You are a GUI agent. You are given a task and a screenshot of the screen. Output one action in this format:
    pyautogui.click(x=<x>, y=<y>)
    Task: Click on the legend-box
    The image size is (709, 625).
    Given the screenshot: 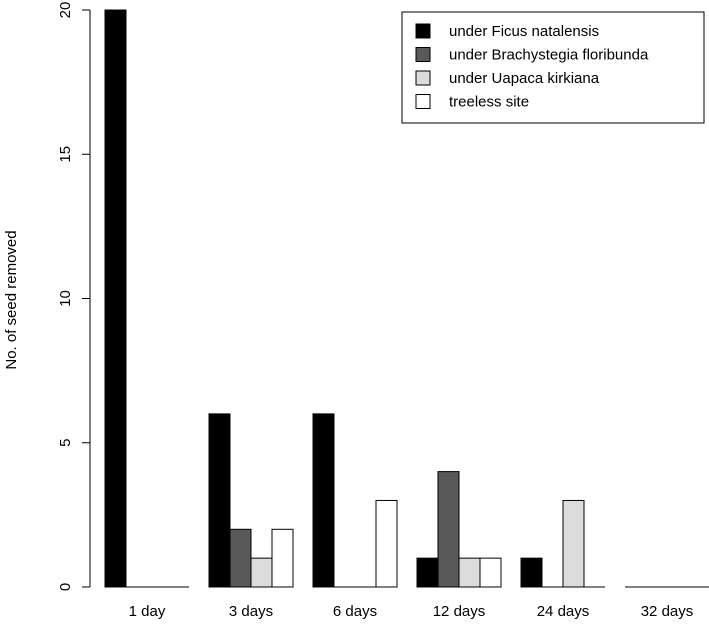 What is the action you would take?
    pyautogui.click(x=553, y=67)
    